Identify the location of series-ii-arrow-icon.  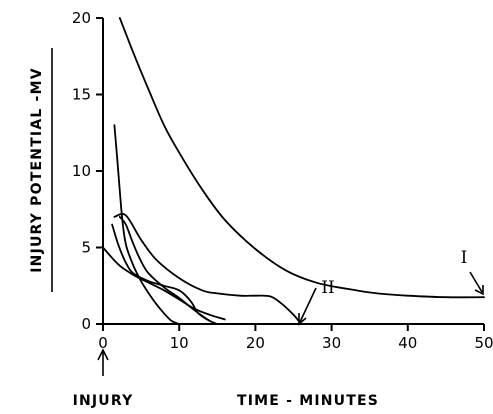
(307, 306).